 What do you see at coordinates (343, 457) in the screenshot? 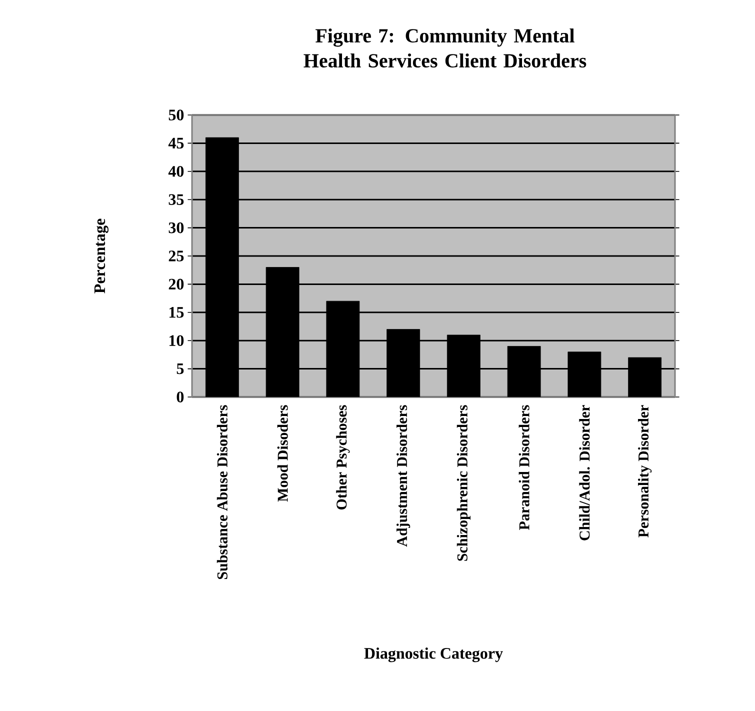
I see `x-tick-label: Other Psychoses` at bounding box center [343, 457].